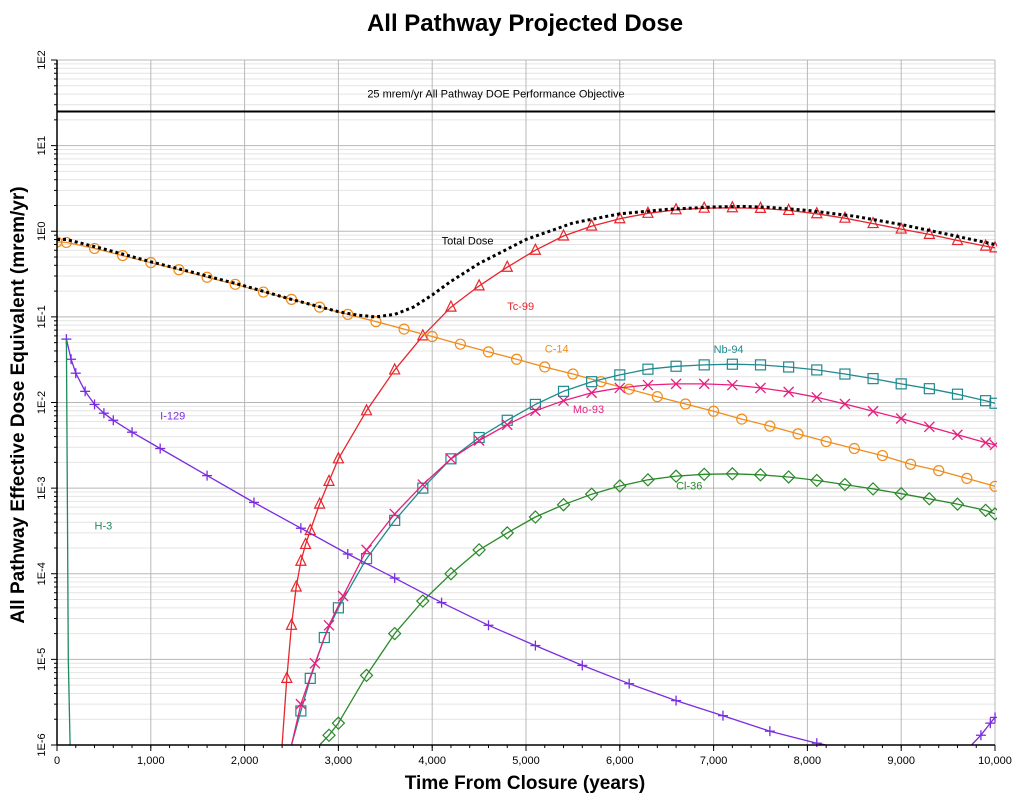  Describe the element at coordinates (557, 349) in the screenshot. I see `annotation-c-14: C-14` at that location.